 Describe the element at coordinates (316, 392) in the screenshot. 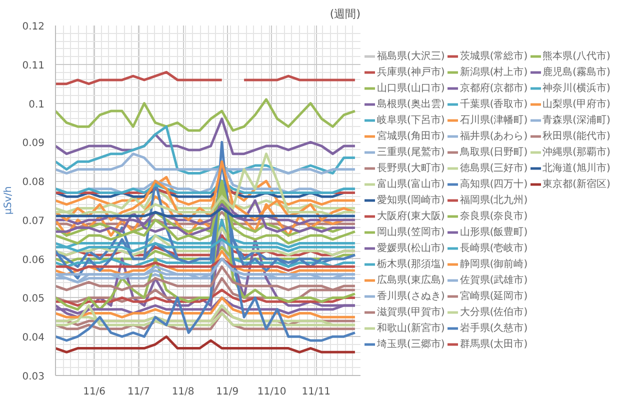

I see `x-tick-label: 11/11` at that location.